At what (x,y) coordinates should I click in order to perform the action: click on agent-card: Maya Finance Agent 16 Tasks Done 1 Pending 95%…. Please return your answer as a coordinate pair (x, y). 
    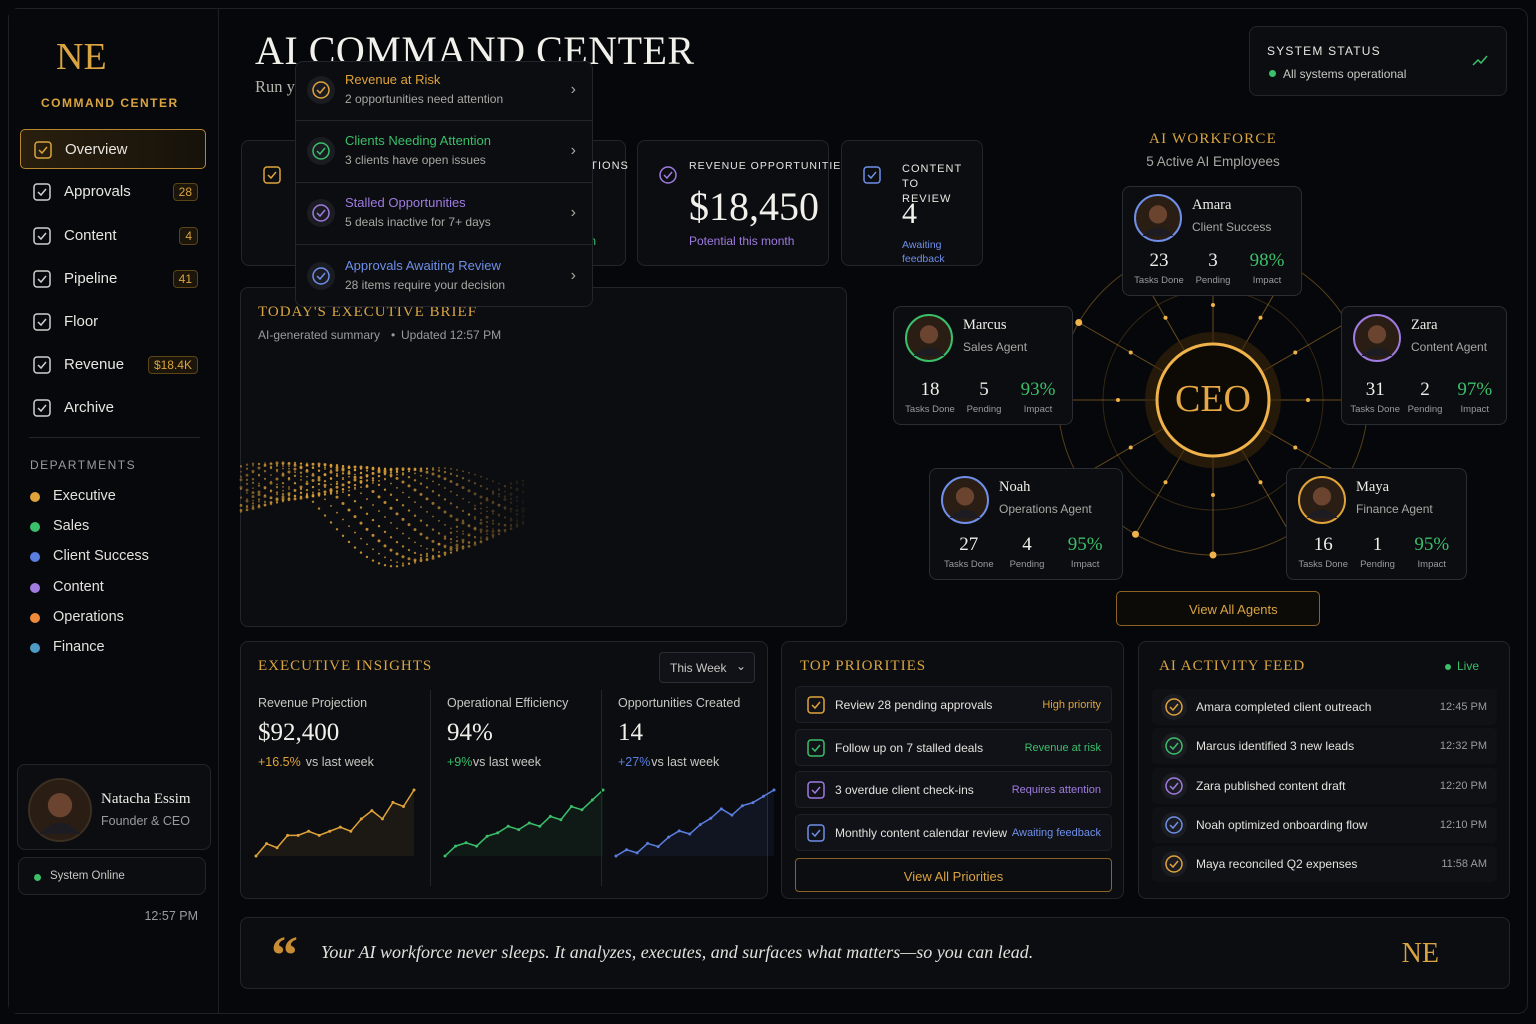
    Looking at the image, I should click on (1376, 524).